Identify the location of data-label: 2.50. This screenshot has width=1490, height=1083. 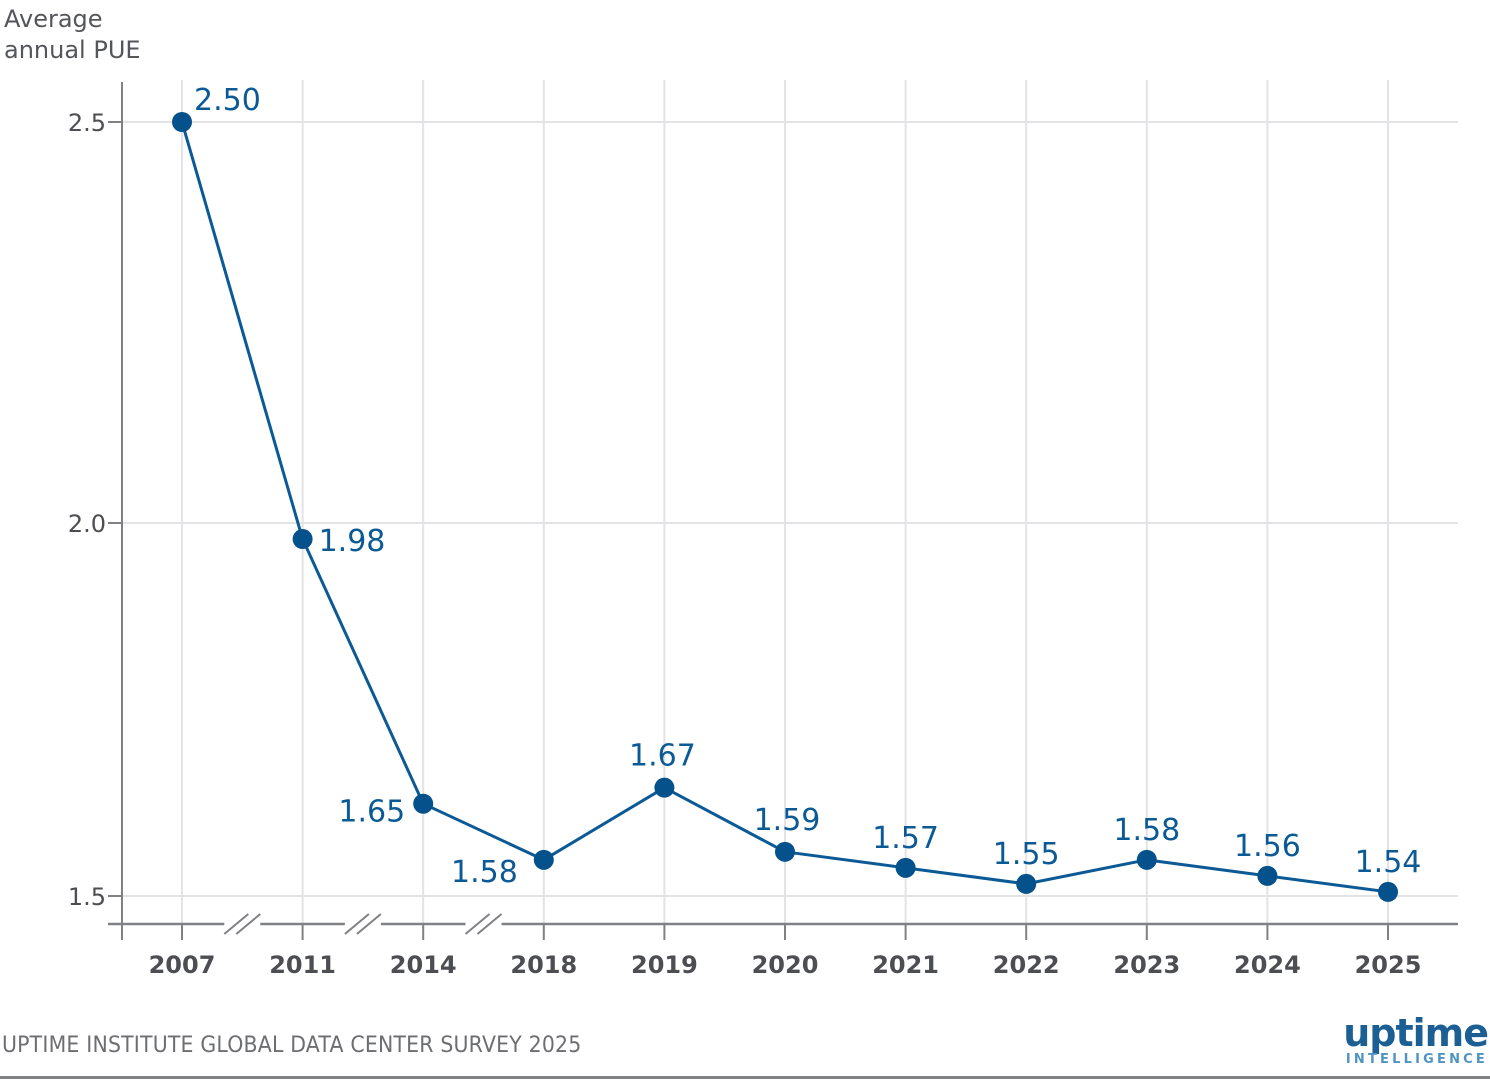
(227, 100).